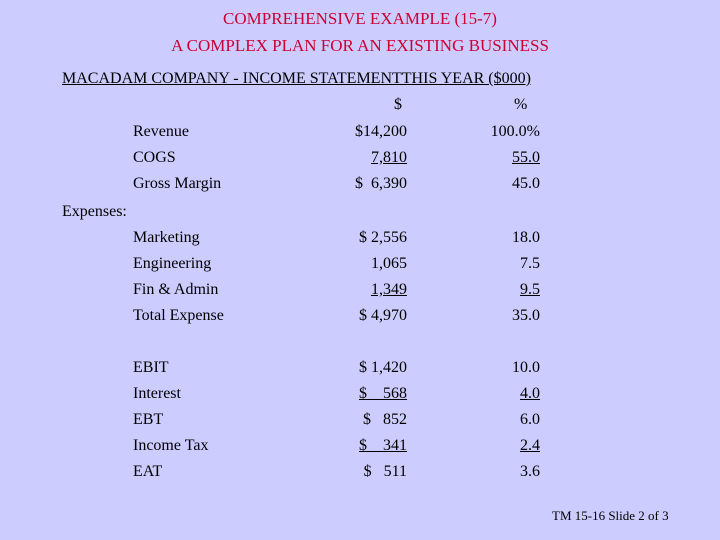 This screenshot has width=720, height=540. Describe the element at coordinates (383, 393) in the screenshot. I see `row-dollar-value: $ 568` at that location.